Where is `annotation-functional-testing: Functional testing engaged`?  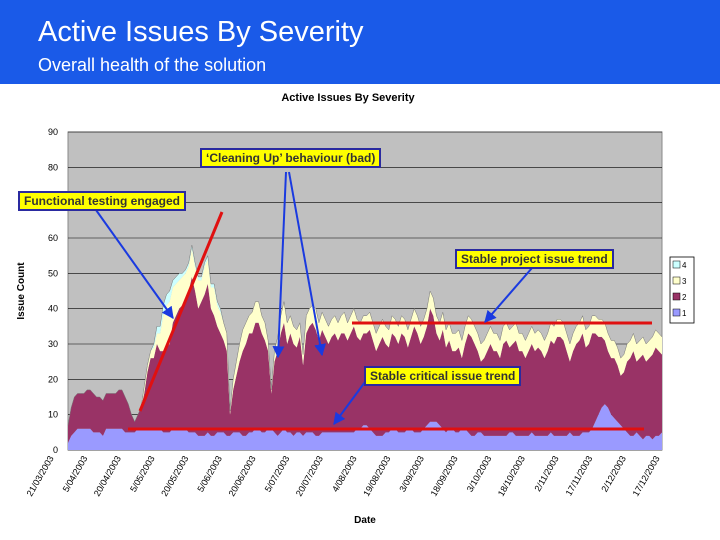
annotation-functional-testing: Functional testing engaged is located at coordinates (102, 201).